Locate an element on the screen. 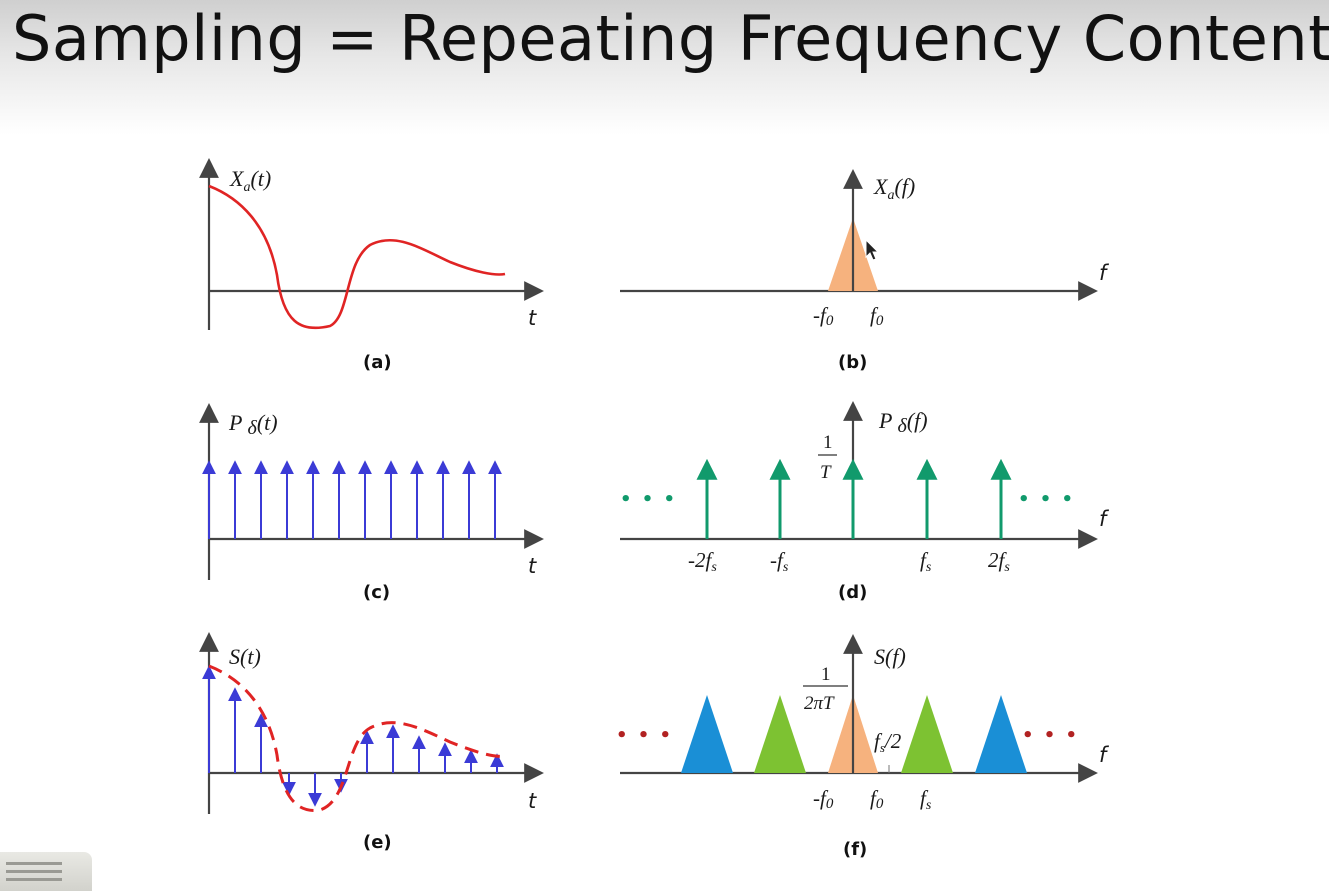 The width and height of the screenshot is (1329, 891). panel-b-label-main: X is located at coordinates (881, 186).